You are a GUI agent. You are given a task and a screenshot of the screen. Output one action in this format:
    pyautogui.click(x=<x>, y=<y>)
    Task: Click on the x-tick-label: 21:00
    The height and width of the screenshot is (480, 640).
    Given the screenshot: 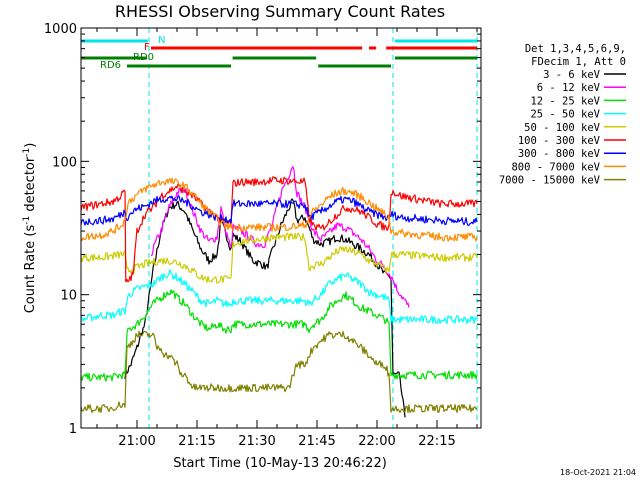 What is the action you would take?
    pyautogui.click(x=136, y=441)
    